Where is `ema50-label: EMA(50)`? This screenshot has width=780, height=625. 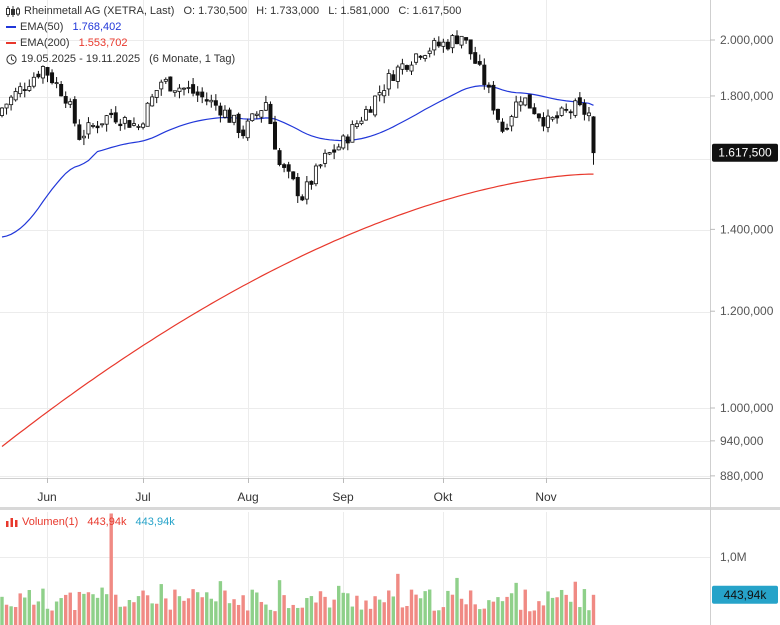
ema50-label: EMA(50) is located at coordinates (42, 27).